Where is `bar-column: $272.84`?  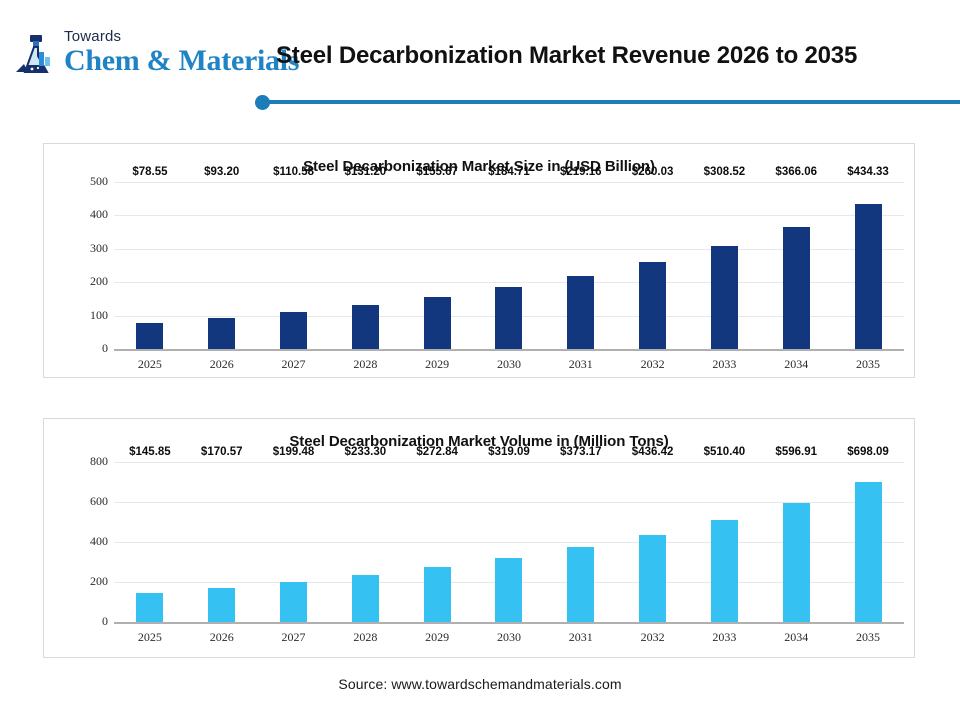
bar-column: $272.84 is located at coordinates (437, 534).